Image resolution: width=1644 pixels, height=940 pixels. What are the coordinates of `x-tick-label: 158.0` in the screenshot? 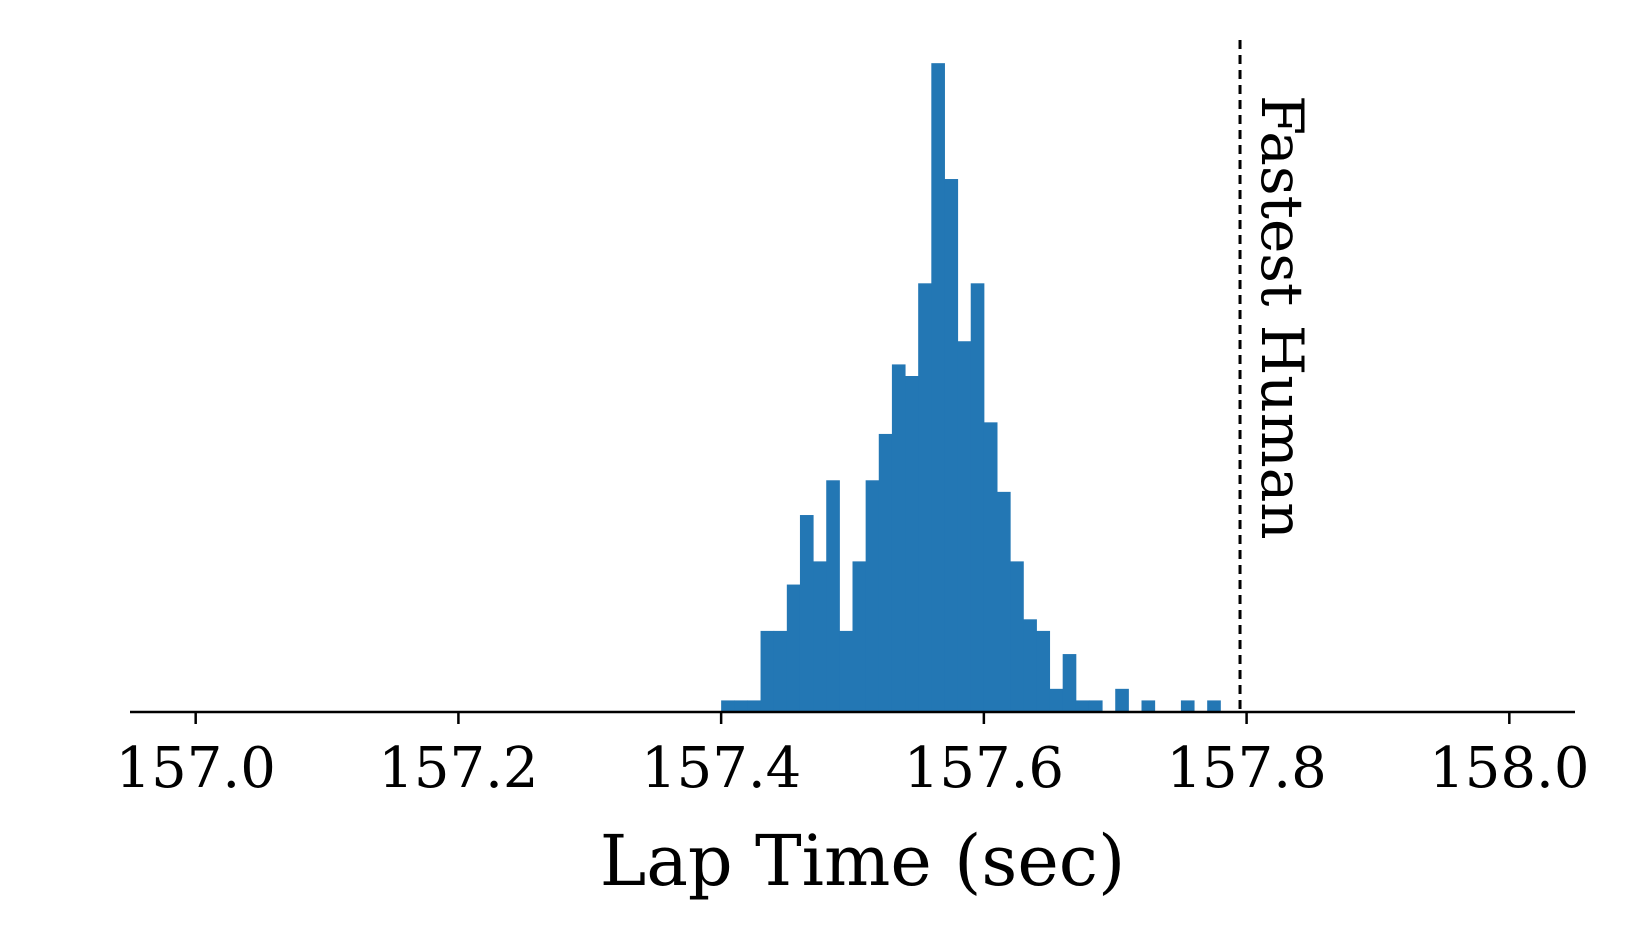 It's located at (1509, 768).